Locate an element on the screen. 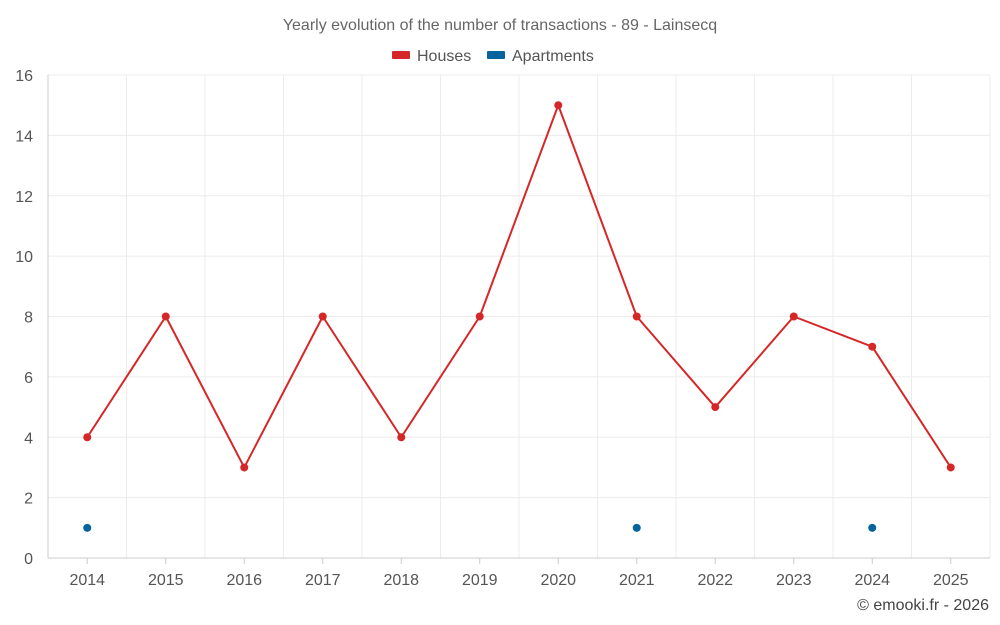 Image resolution: width=1000 pixels, height=625 pixels. y-tick-label-16: 16 is located at coordinates (24, 76).